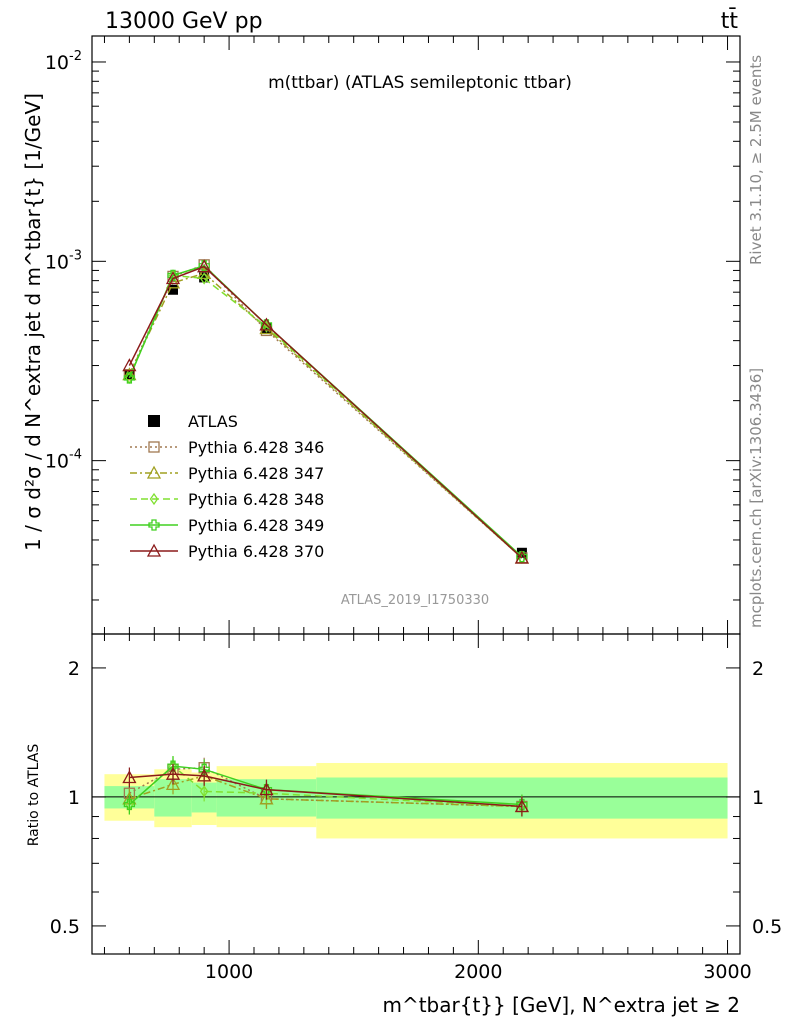 This screenshot has width=786, height=1024. Describe the element at coordinates (154, 447) in the screenshot. I see `marker-square` at that location.